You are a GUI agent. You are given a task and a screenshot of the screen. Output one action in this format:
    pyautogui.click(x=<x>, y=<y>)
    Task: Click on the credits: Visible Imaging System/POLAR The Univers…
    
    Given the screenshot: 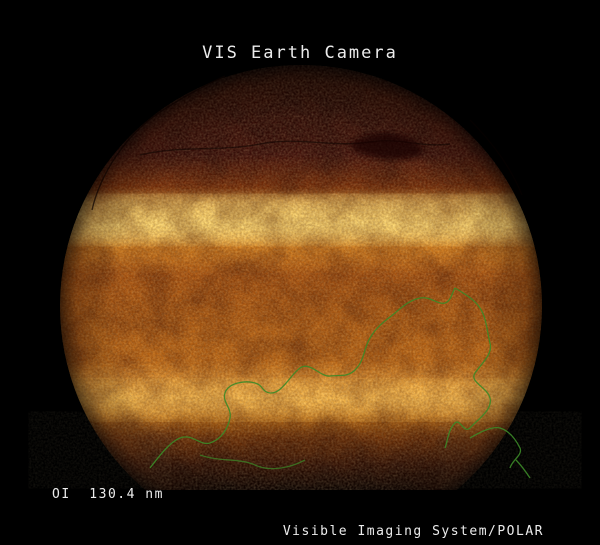 What is the action you would take?
    pyautogui.click(x=395, y=514)
    